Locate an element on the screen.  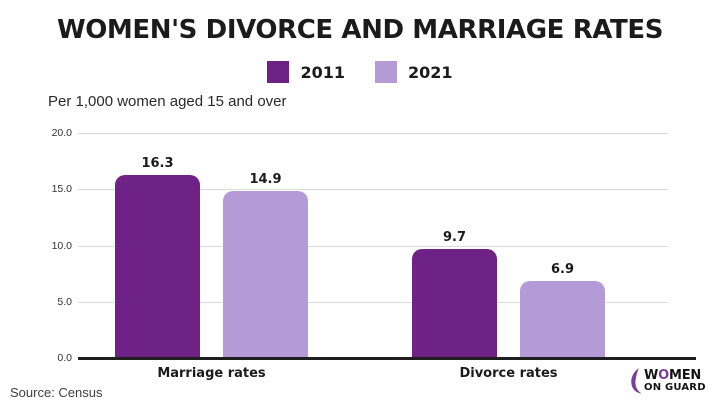
x-axis-line is located at coordinates (387, 358).